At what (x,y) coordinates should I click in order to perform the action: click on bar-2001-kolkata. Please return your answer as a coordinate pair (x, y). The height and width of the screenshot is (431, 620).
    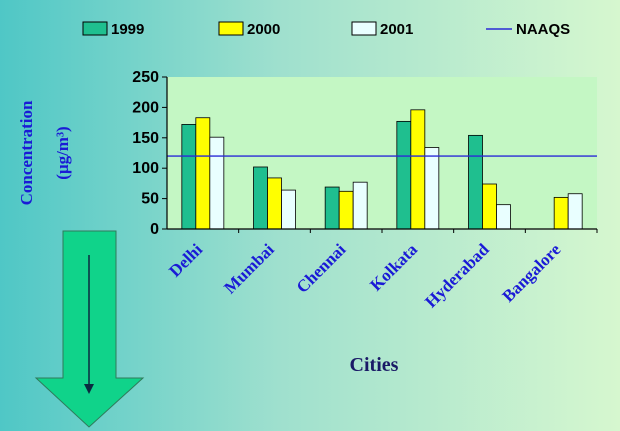
    Looking at the image, I should click on (432, 188).